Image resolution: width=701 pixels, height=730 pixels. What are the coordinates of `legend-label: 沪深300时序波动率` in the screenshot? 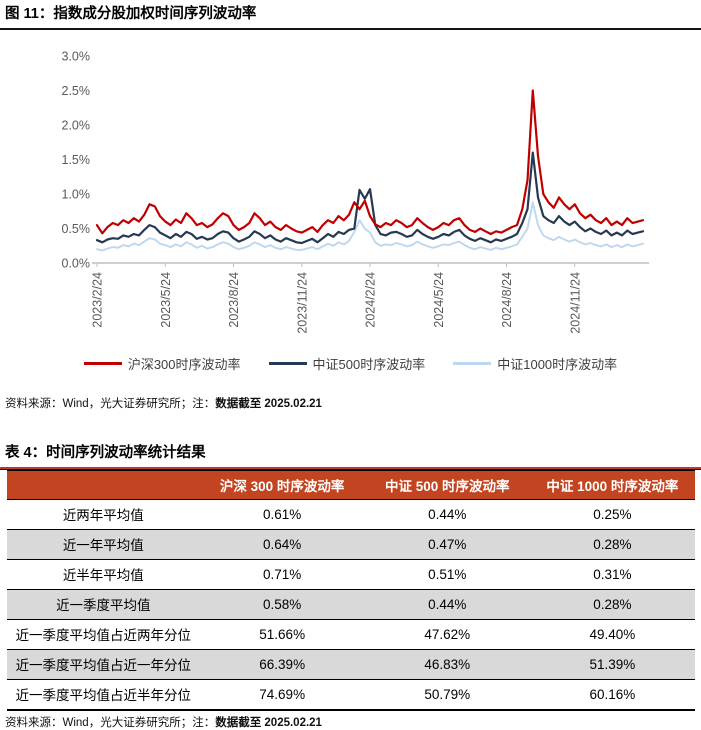 It's located at (184, 364).